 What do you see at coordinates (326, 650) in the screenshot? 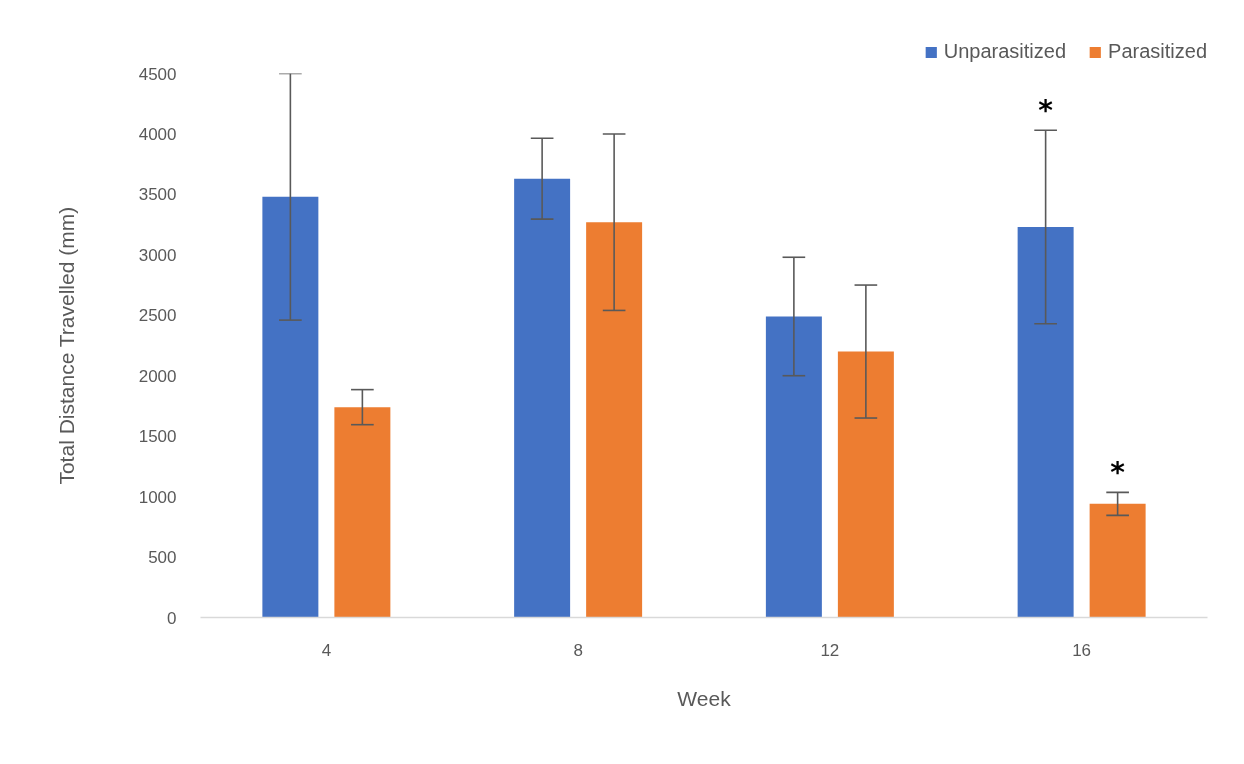
I see `x-tick-label: 4` at bounding box center [326, 650].